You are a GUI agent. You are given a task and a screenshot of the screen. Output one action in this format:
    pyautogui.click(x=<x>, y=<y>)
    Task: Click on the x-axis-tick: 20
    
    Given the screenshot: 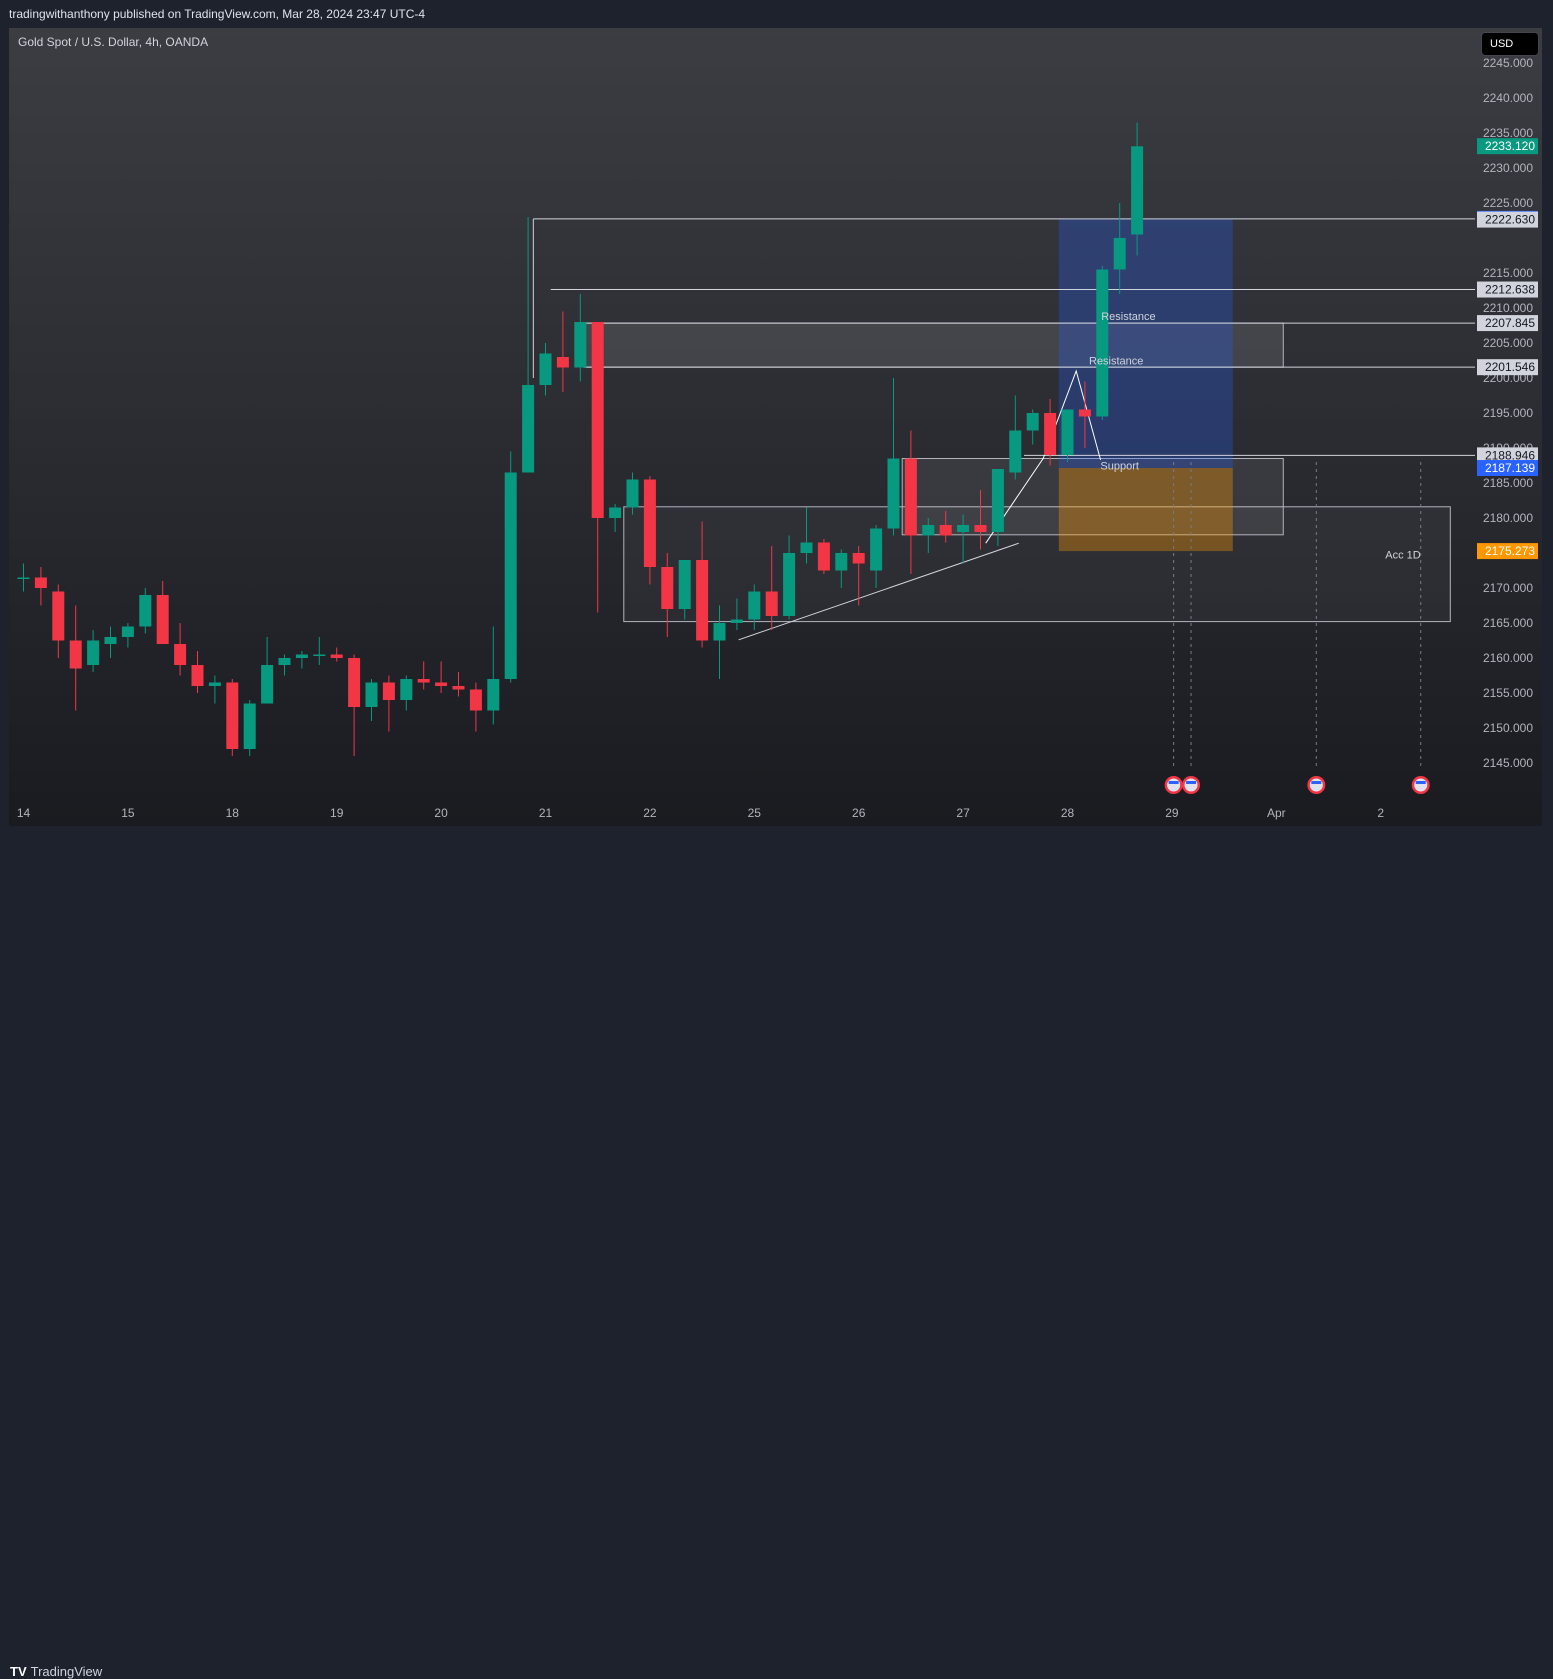 What is the action you would take?
    pyautogui.click(x=441, y=813)
    